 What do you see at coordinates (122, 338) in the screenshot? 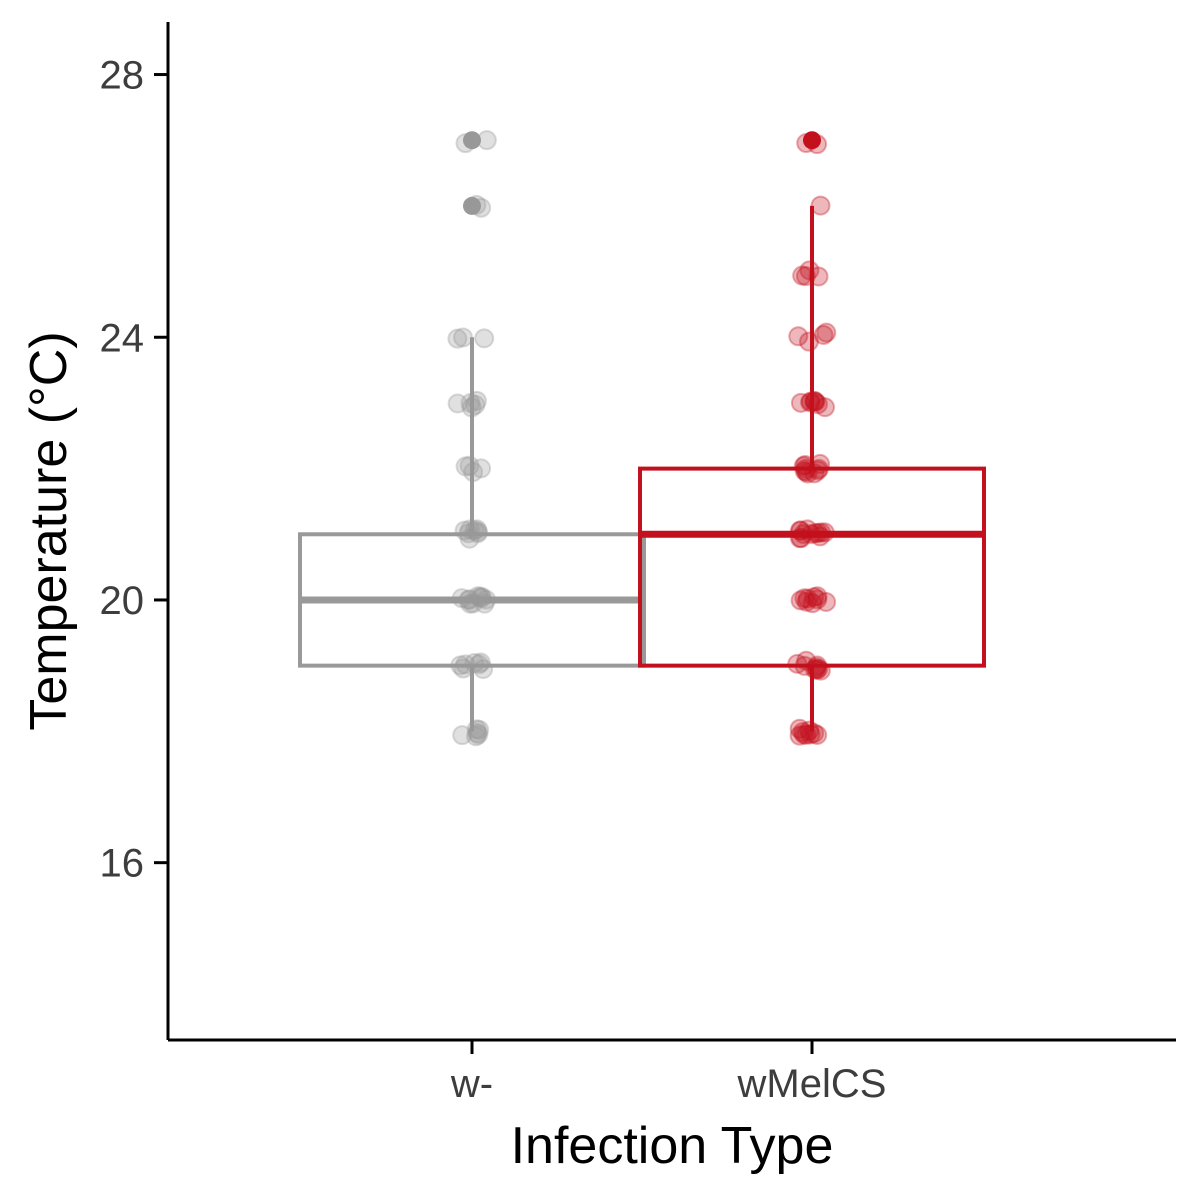
I see `y-tick-label: 24` at bounding box center [122, 338].